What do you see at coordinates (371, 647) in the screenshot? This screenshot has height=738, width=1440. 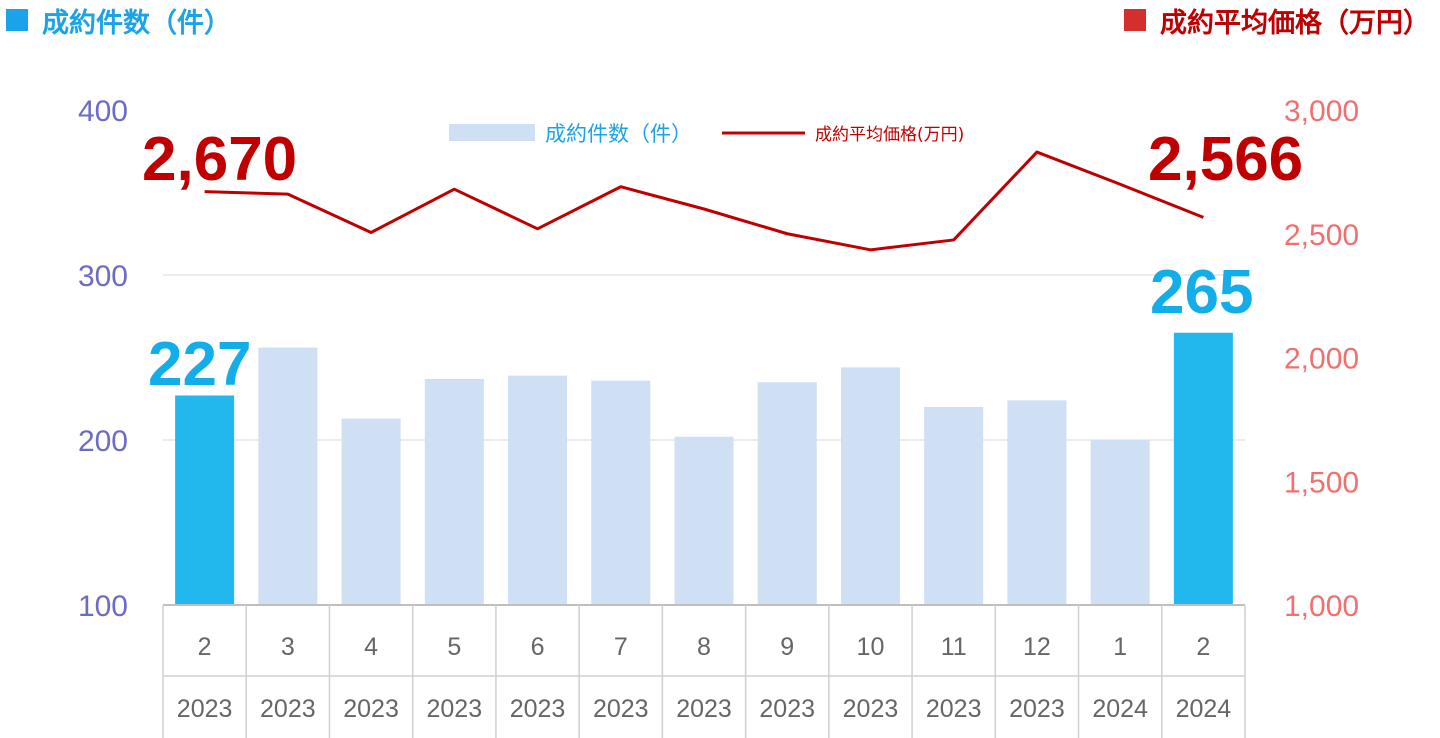 I see `category-label-2: 4` at bounding box center [371, 647].